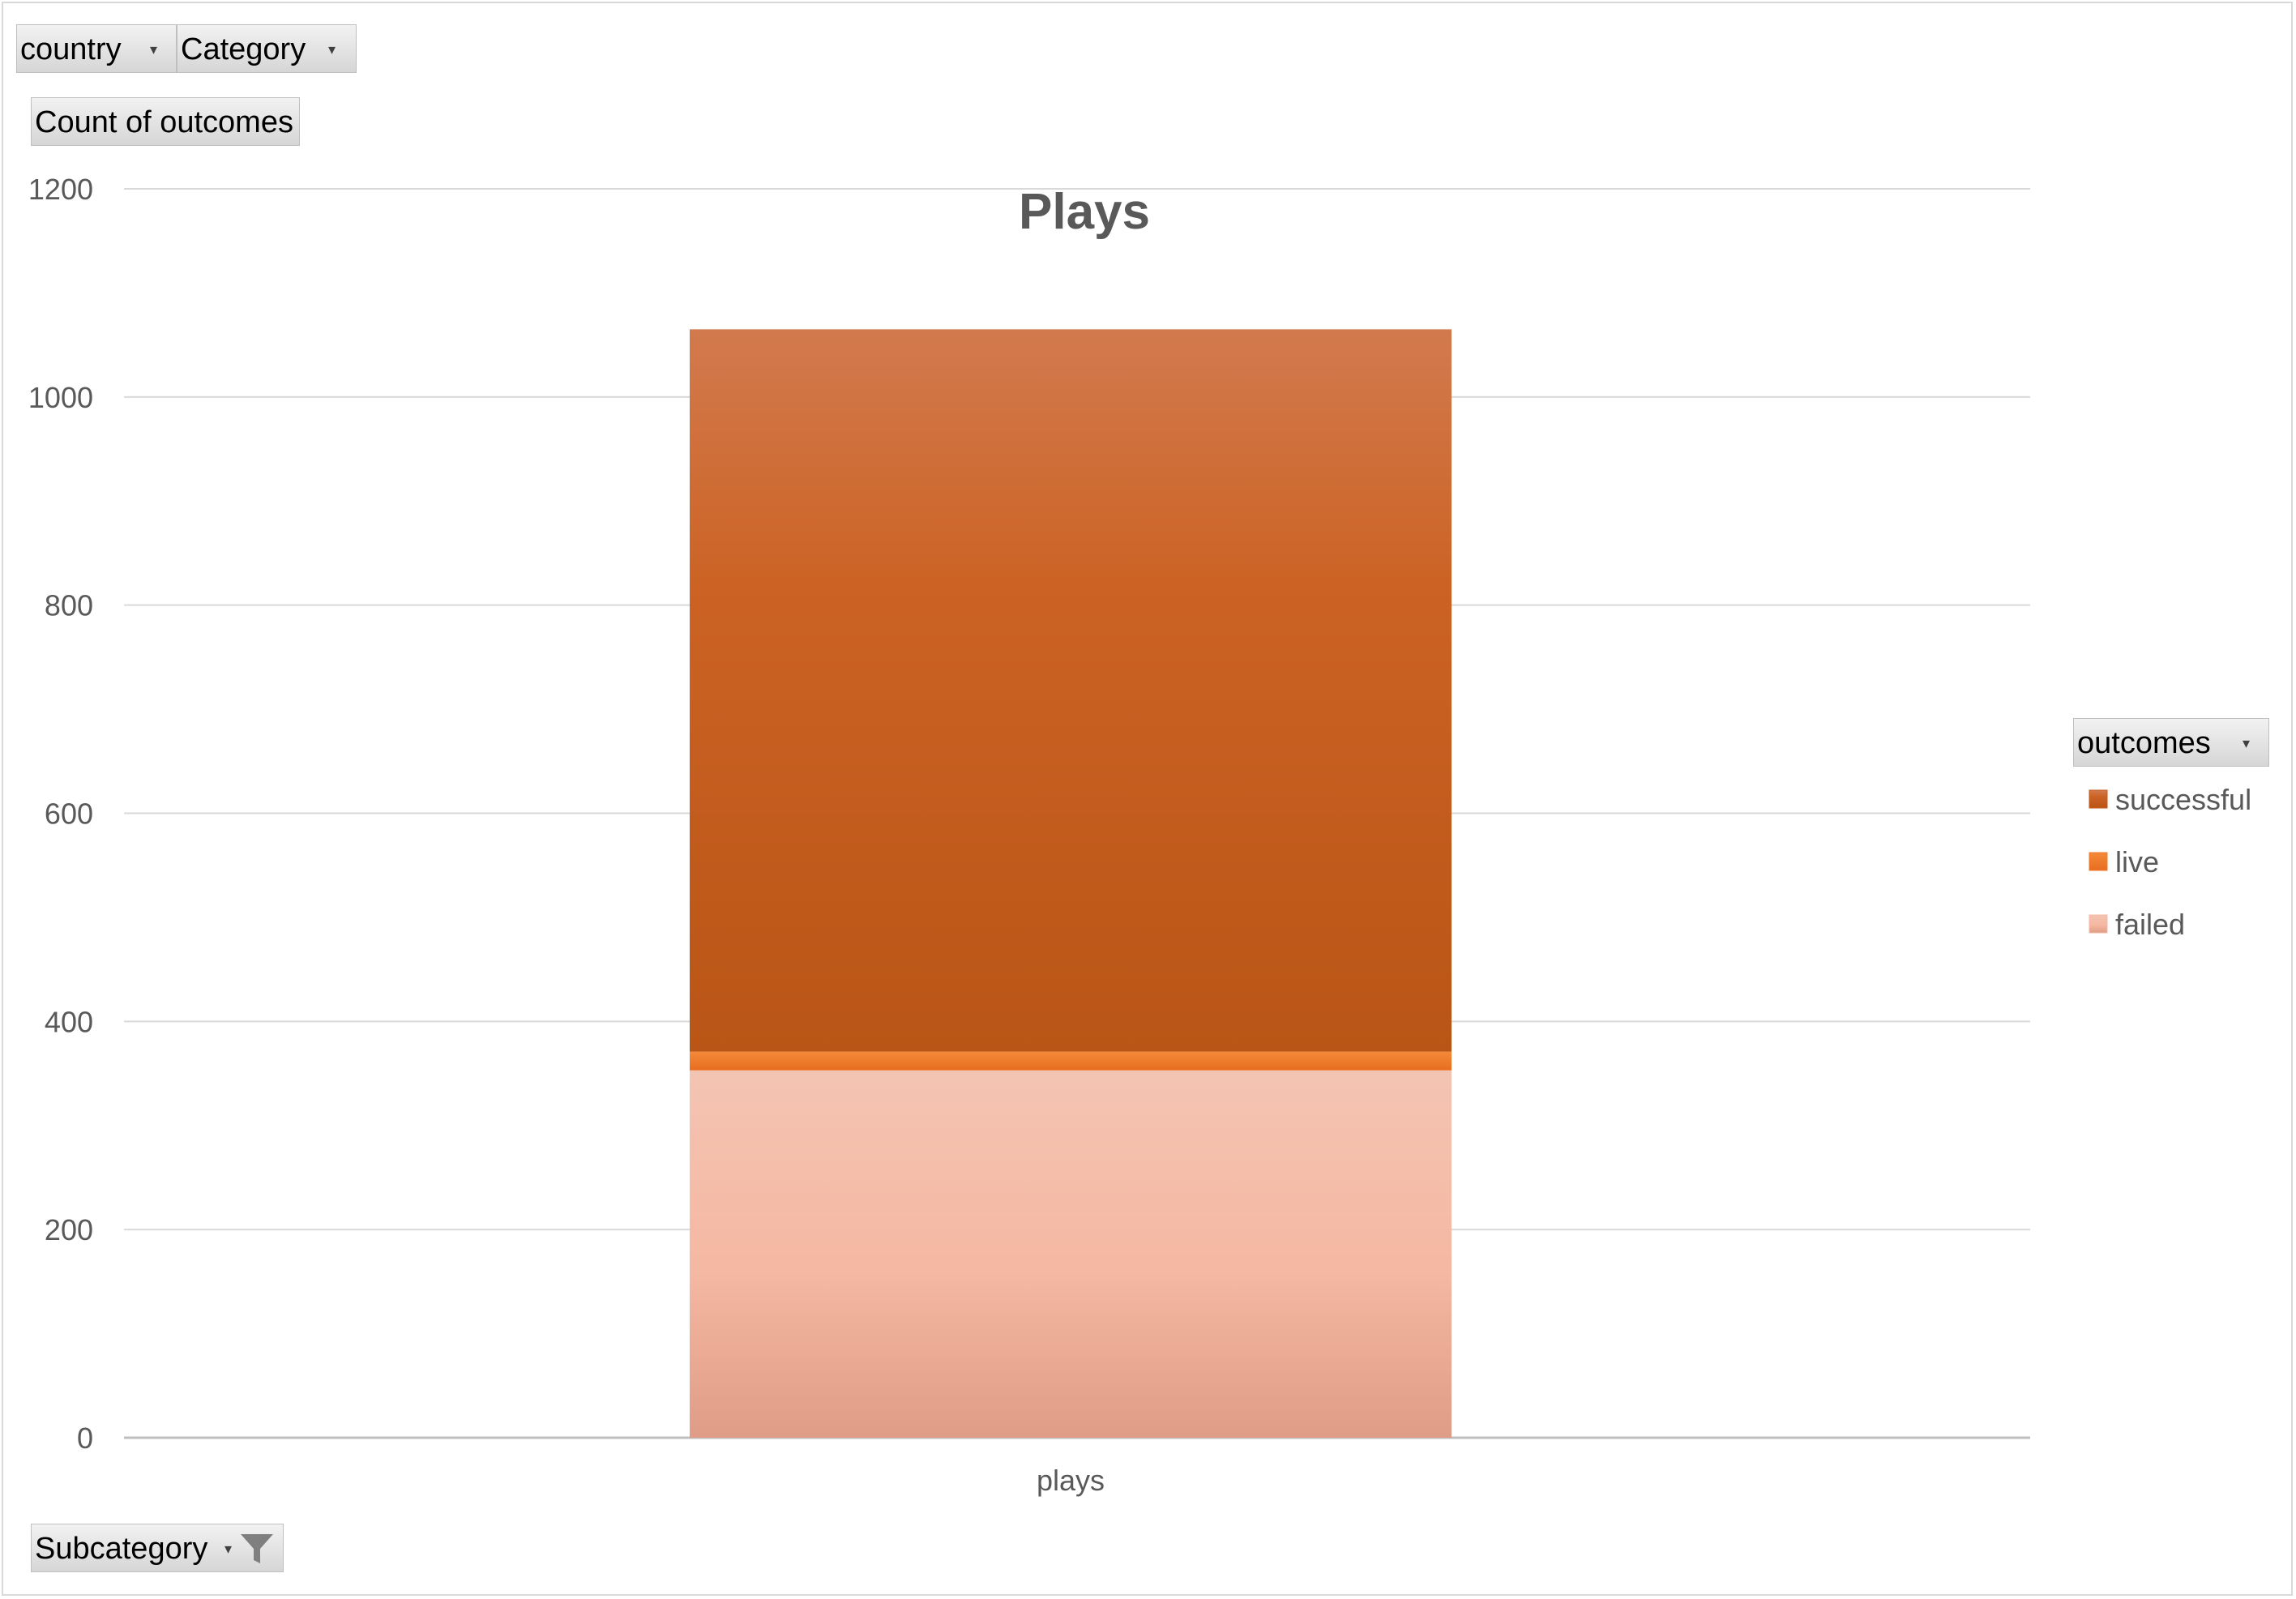  What do you see at coordinates (71, 49) in the screenshot?
I see `country-filter-label: country` at bounding box center [71, 49].